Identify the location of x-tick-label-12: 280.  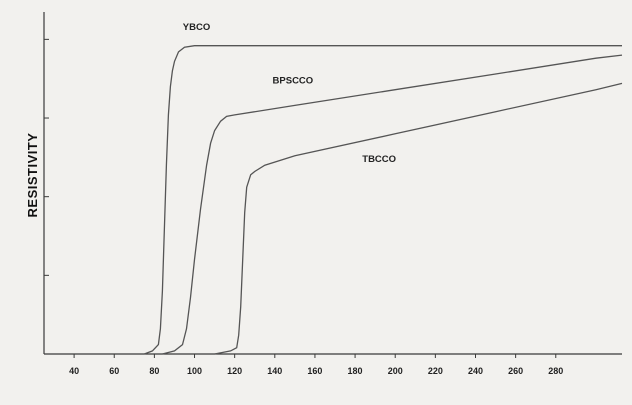
(555, 371).